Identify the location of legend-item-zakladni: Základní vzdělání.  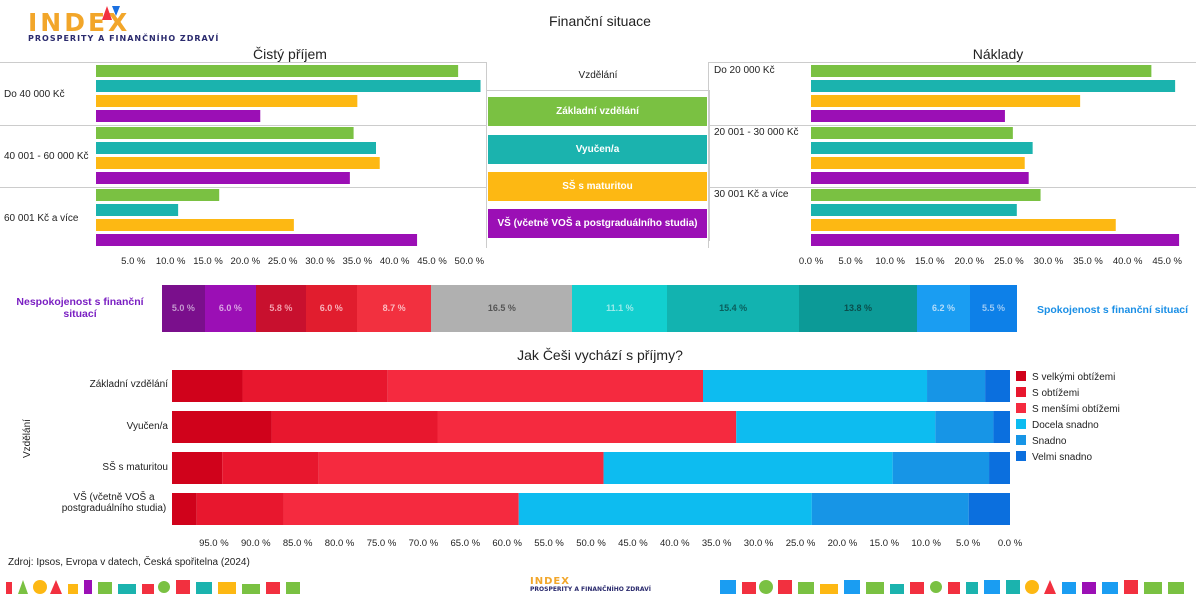
(597, 111).